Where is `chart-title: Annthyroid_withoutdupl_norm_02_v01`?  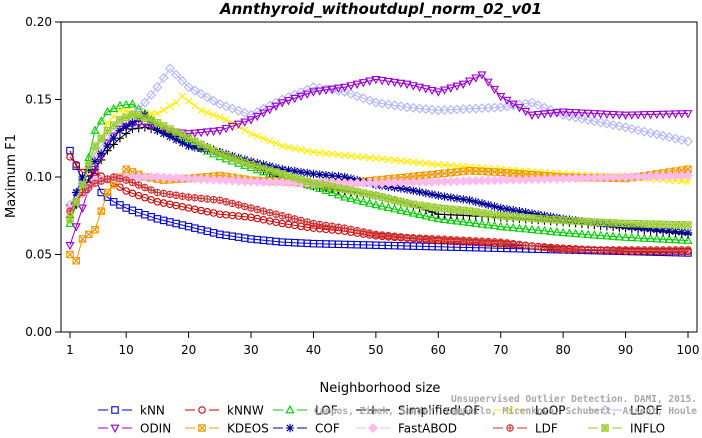 chart-title: Annthyroid_withoutdupl_norm_02_v01 is located at coordinates (380, 9).